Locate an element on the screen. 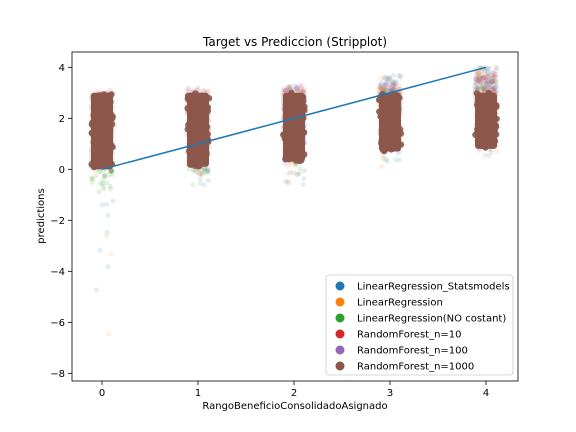 The height and width of the screenshot is (432, 576). x-tick-label: 2 is located at coordinates (294, 393).